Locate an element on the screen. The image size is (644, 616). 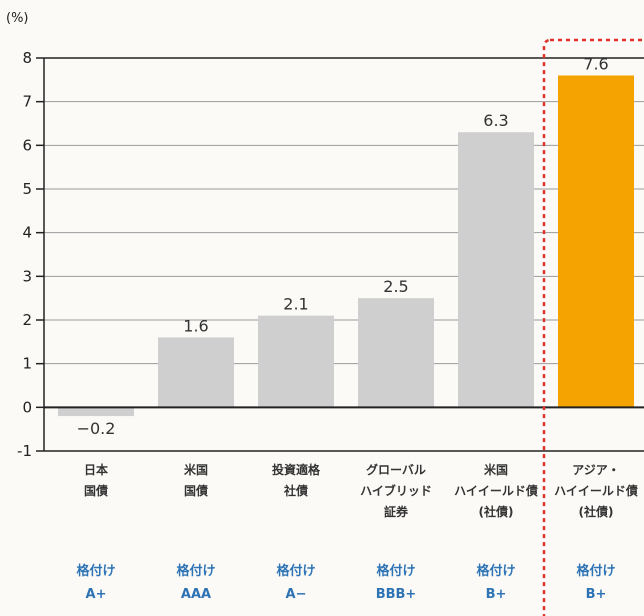
value-label: 6.3 is located at coordinates (495, 120).